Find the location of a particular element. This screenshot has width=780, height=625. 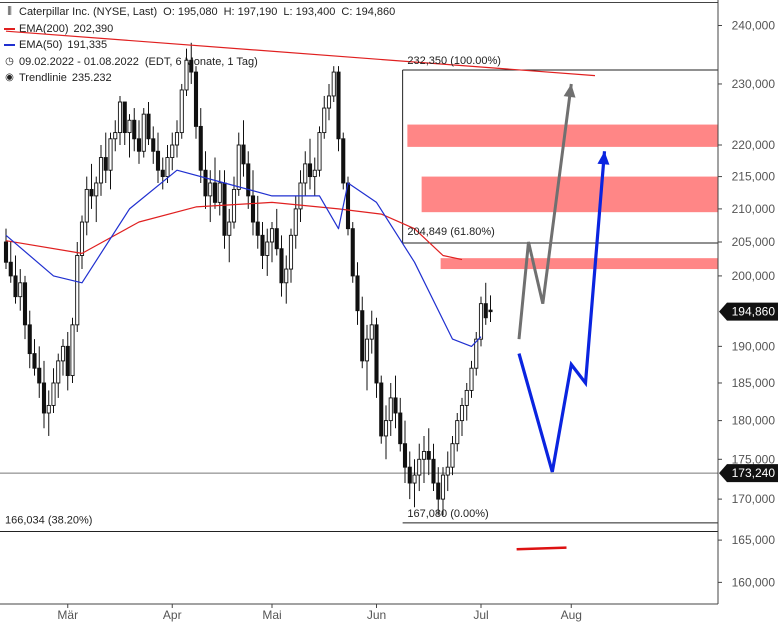

resistance-zone is located at coordinates (579, 264).